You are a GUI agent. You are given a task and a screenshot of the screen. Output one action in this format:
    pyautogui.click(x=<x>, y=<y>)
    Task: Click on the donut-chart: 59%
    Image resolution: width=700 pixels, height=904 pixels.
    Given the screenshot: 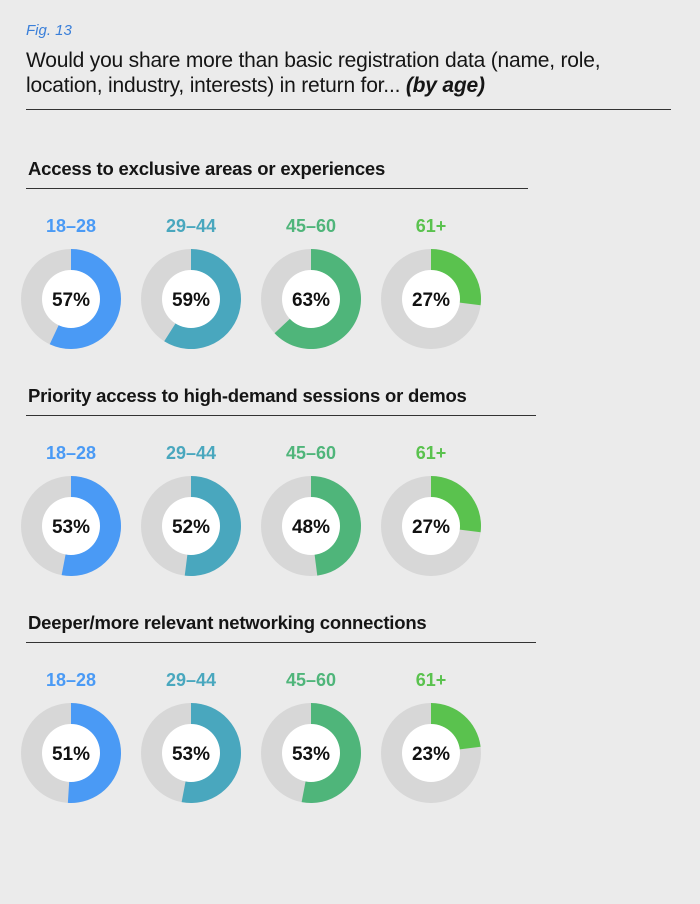 What is the action you would take?
    pyautogui.click(x=191, y=299)
    